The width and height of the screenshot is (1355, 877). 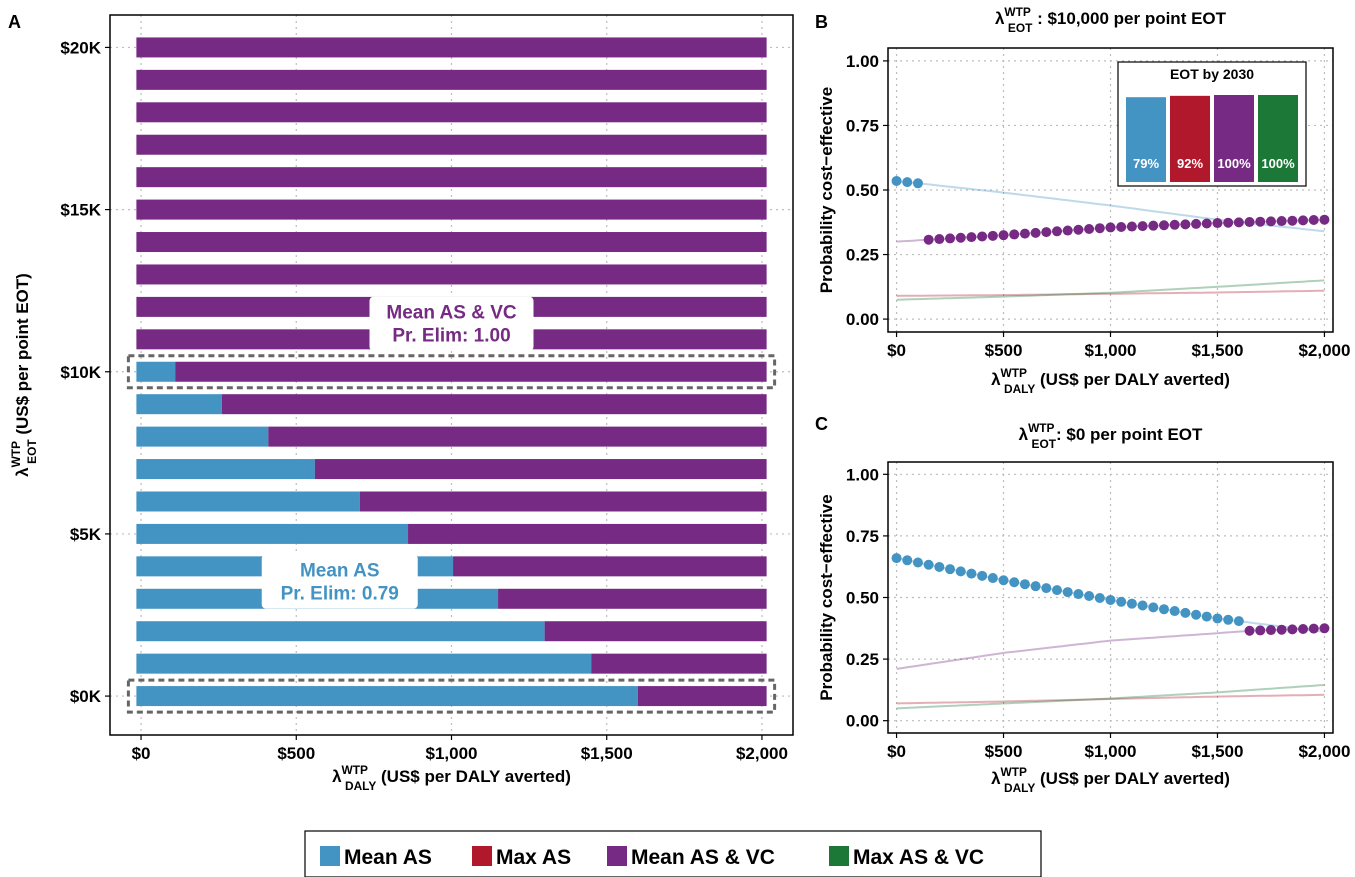 I want to click on y-axis-label-group: Probability cost−effective, so click(x=826, y=597).